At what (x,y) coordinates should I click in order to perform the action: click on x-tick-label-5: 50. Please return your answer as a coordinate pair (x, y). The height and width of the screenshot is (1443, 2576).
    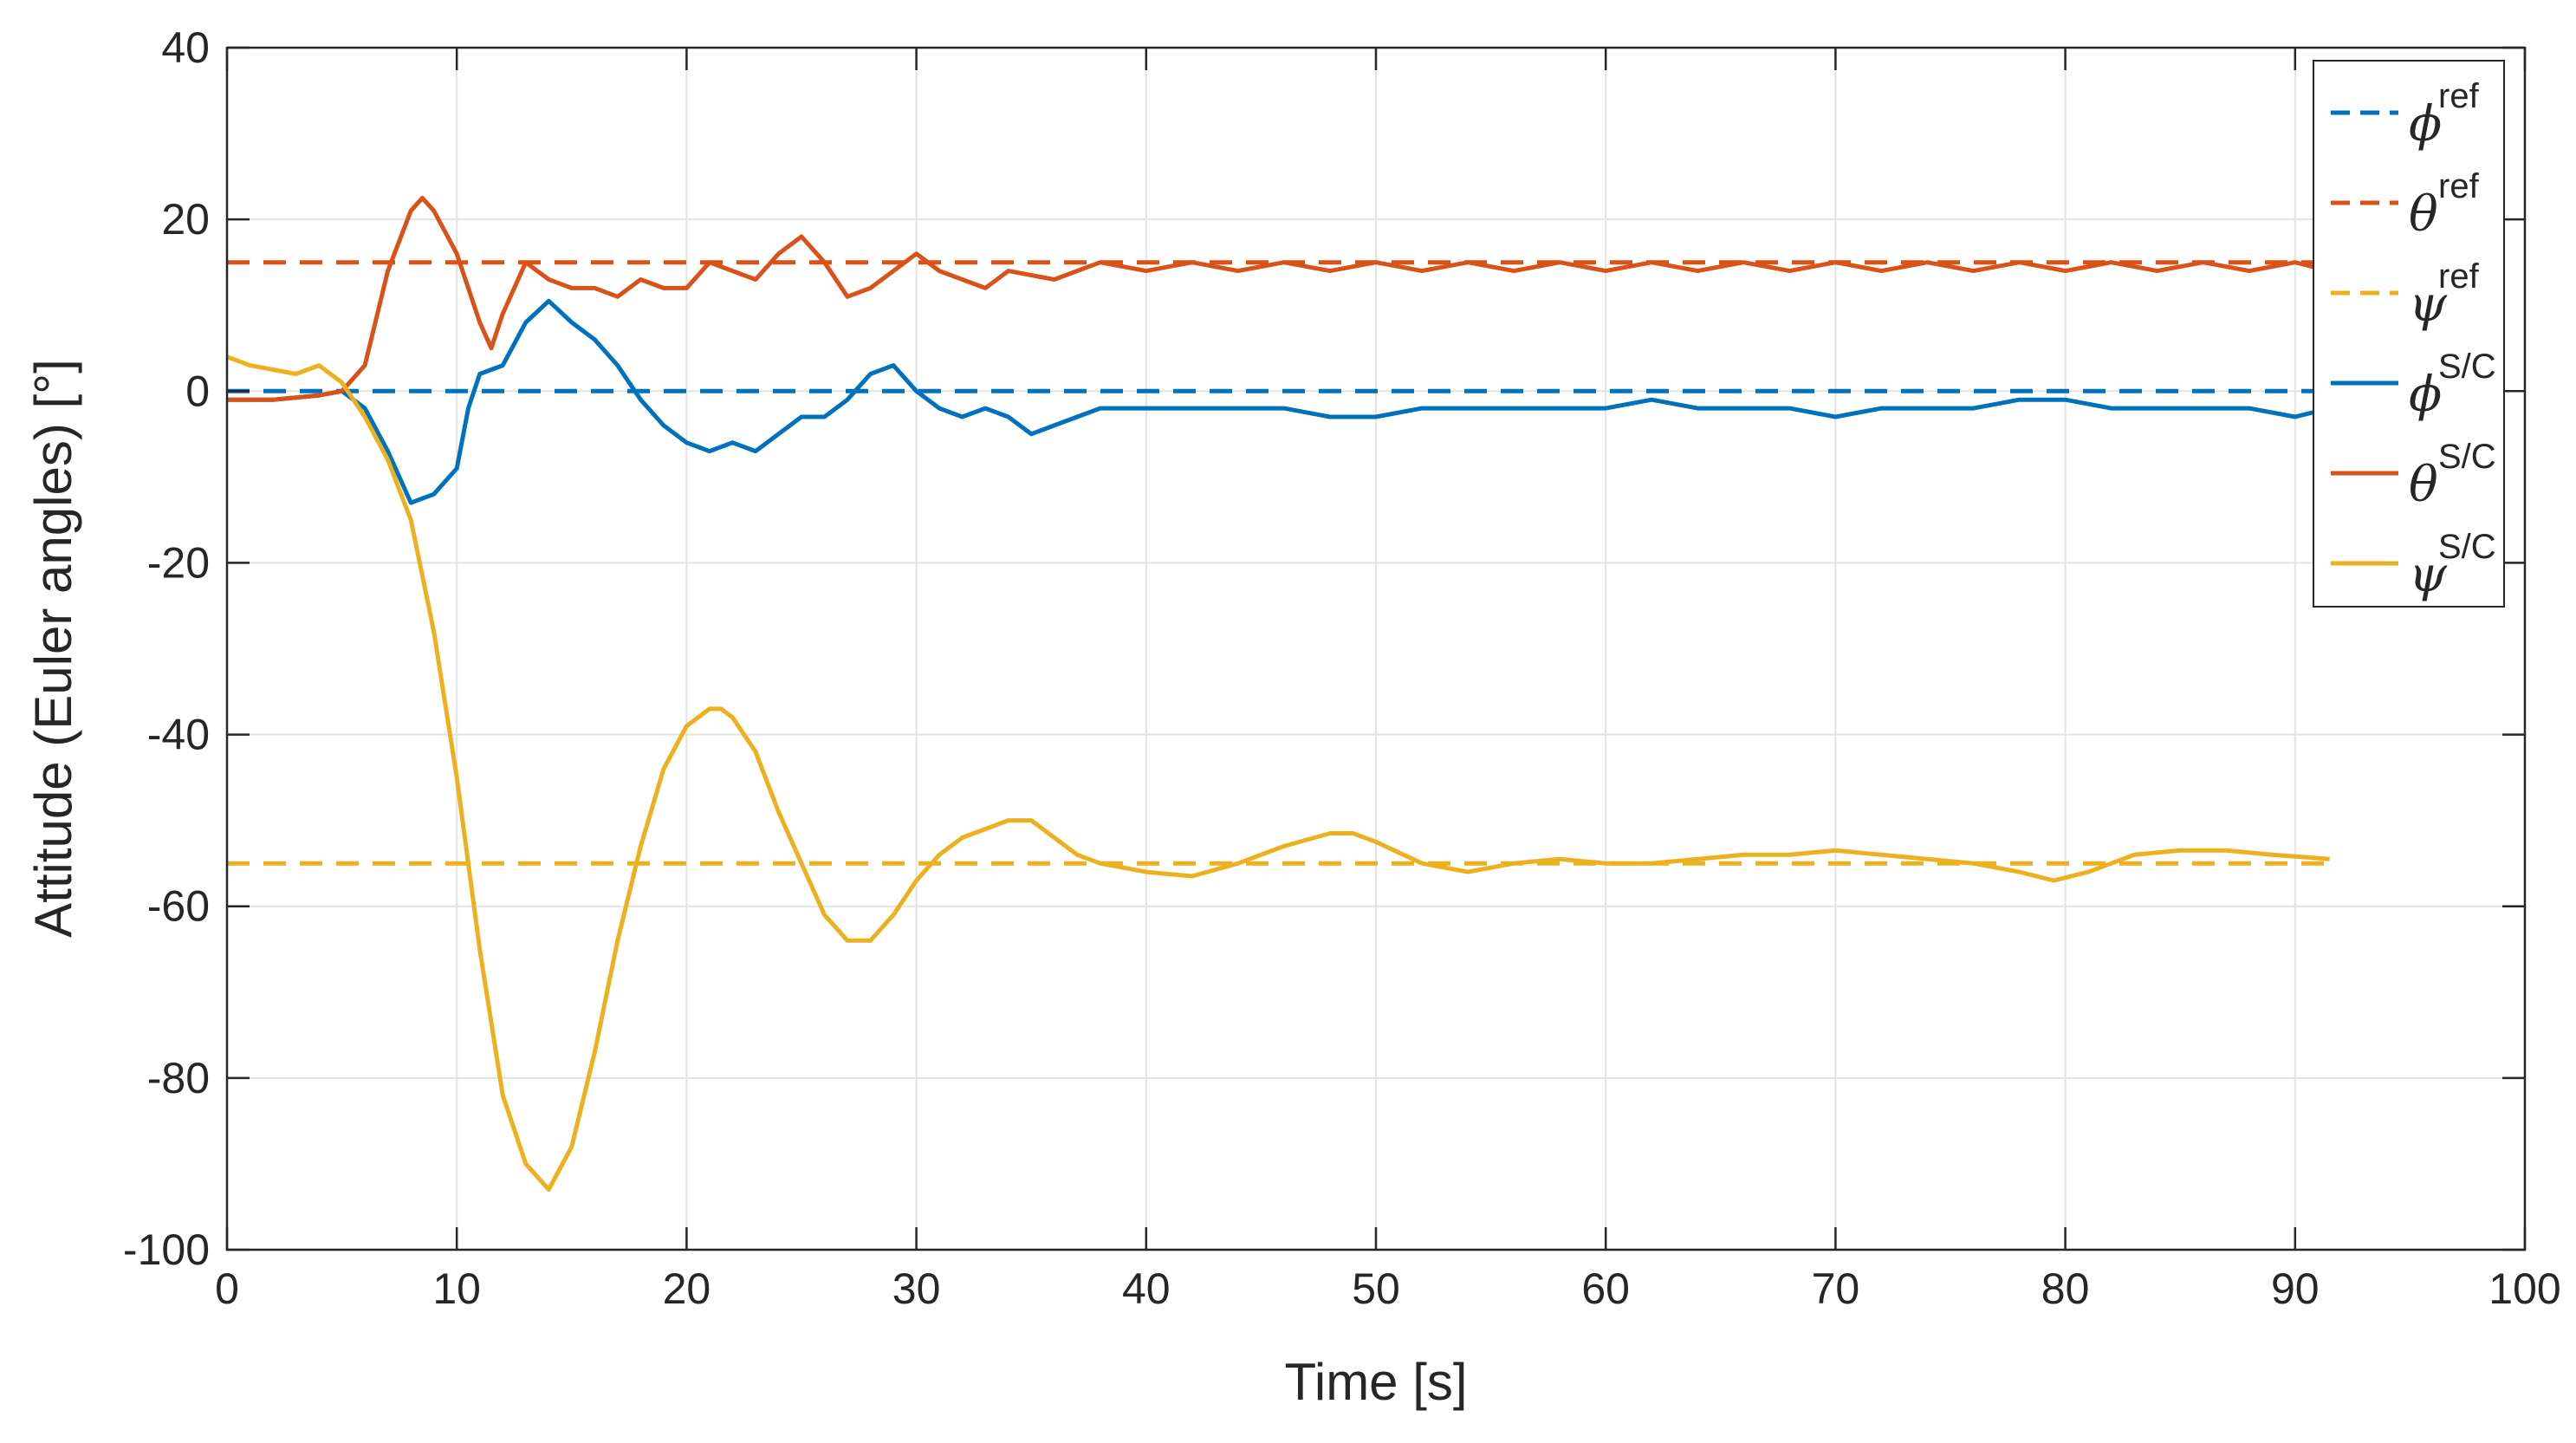
    Looking at the image, I should click on (1376, 1288).